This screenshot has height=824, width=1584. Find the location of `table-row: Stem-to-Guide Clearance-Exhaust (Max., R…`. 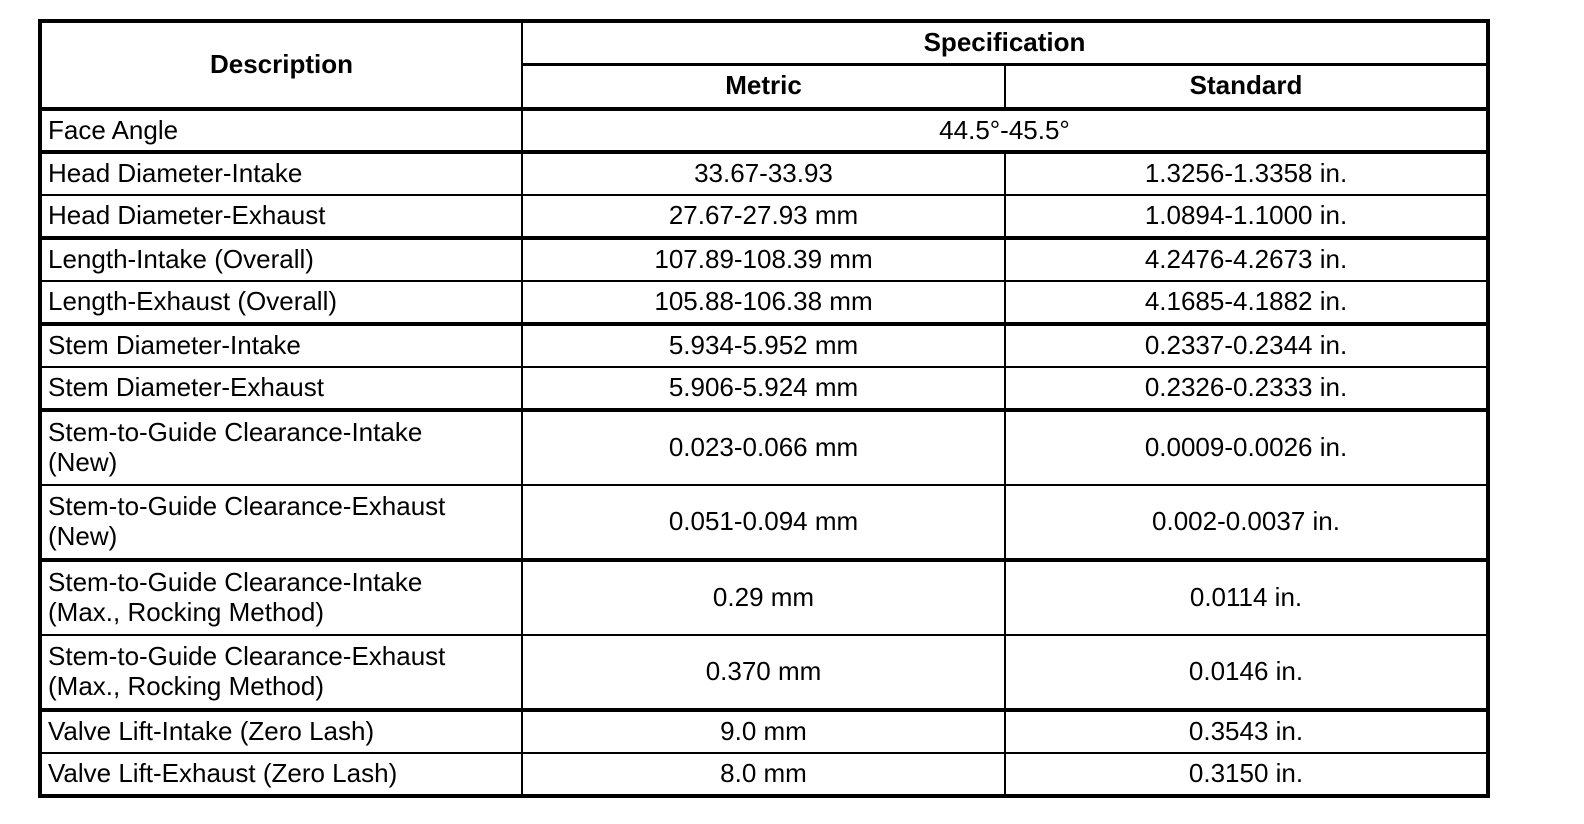

table-row: Stem-to-Guide Clearance-Exhaust (Max., R… is located at coordinates (764, 673).